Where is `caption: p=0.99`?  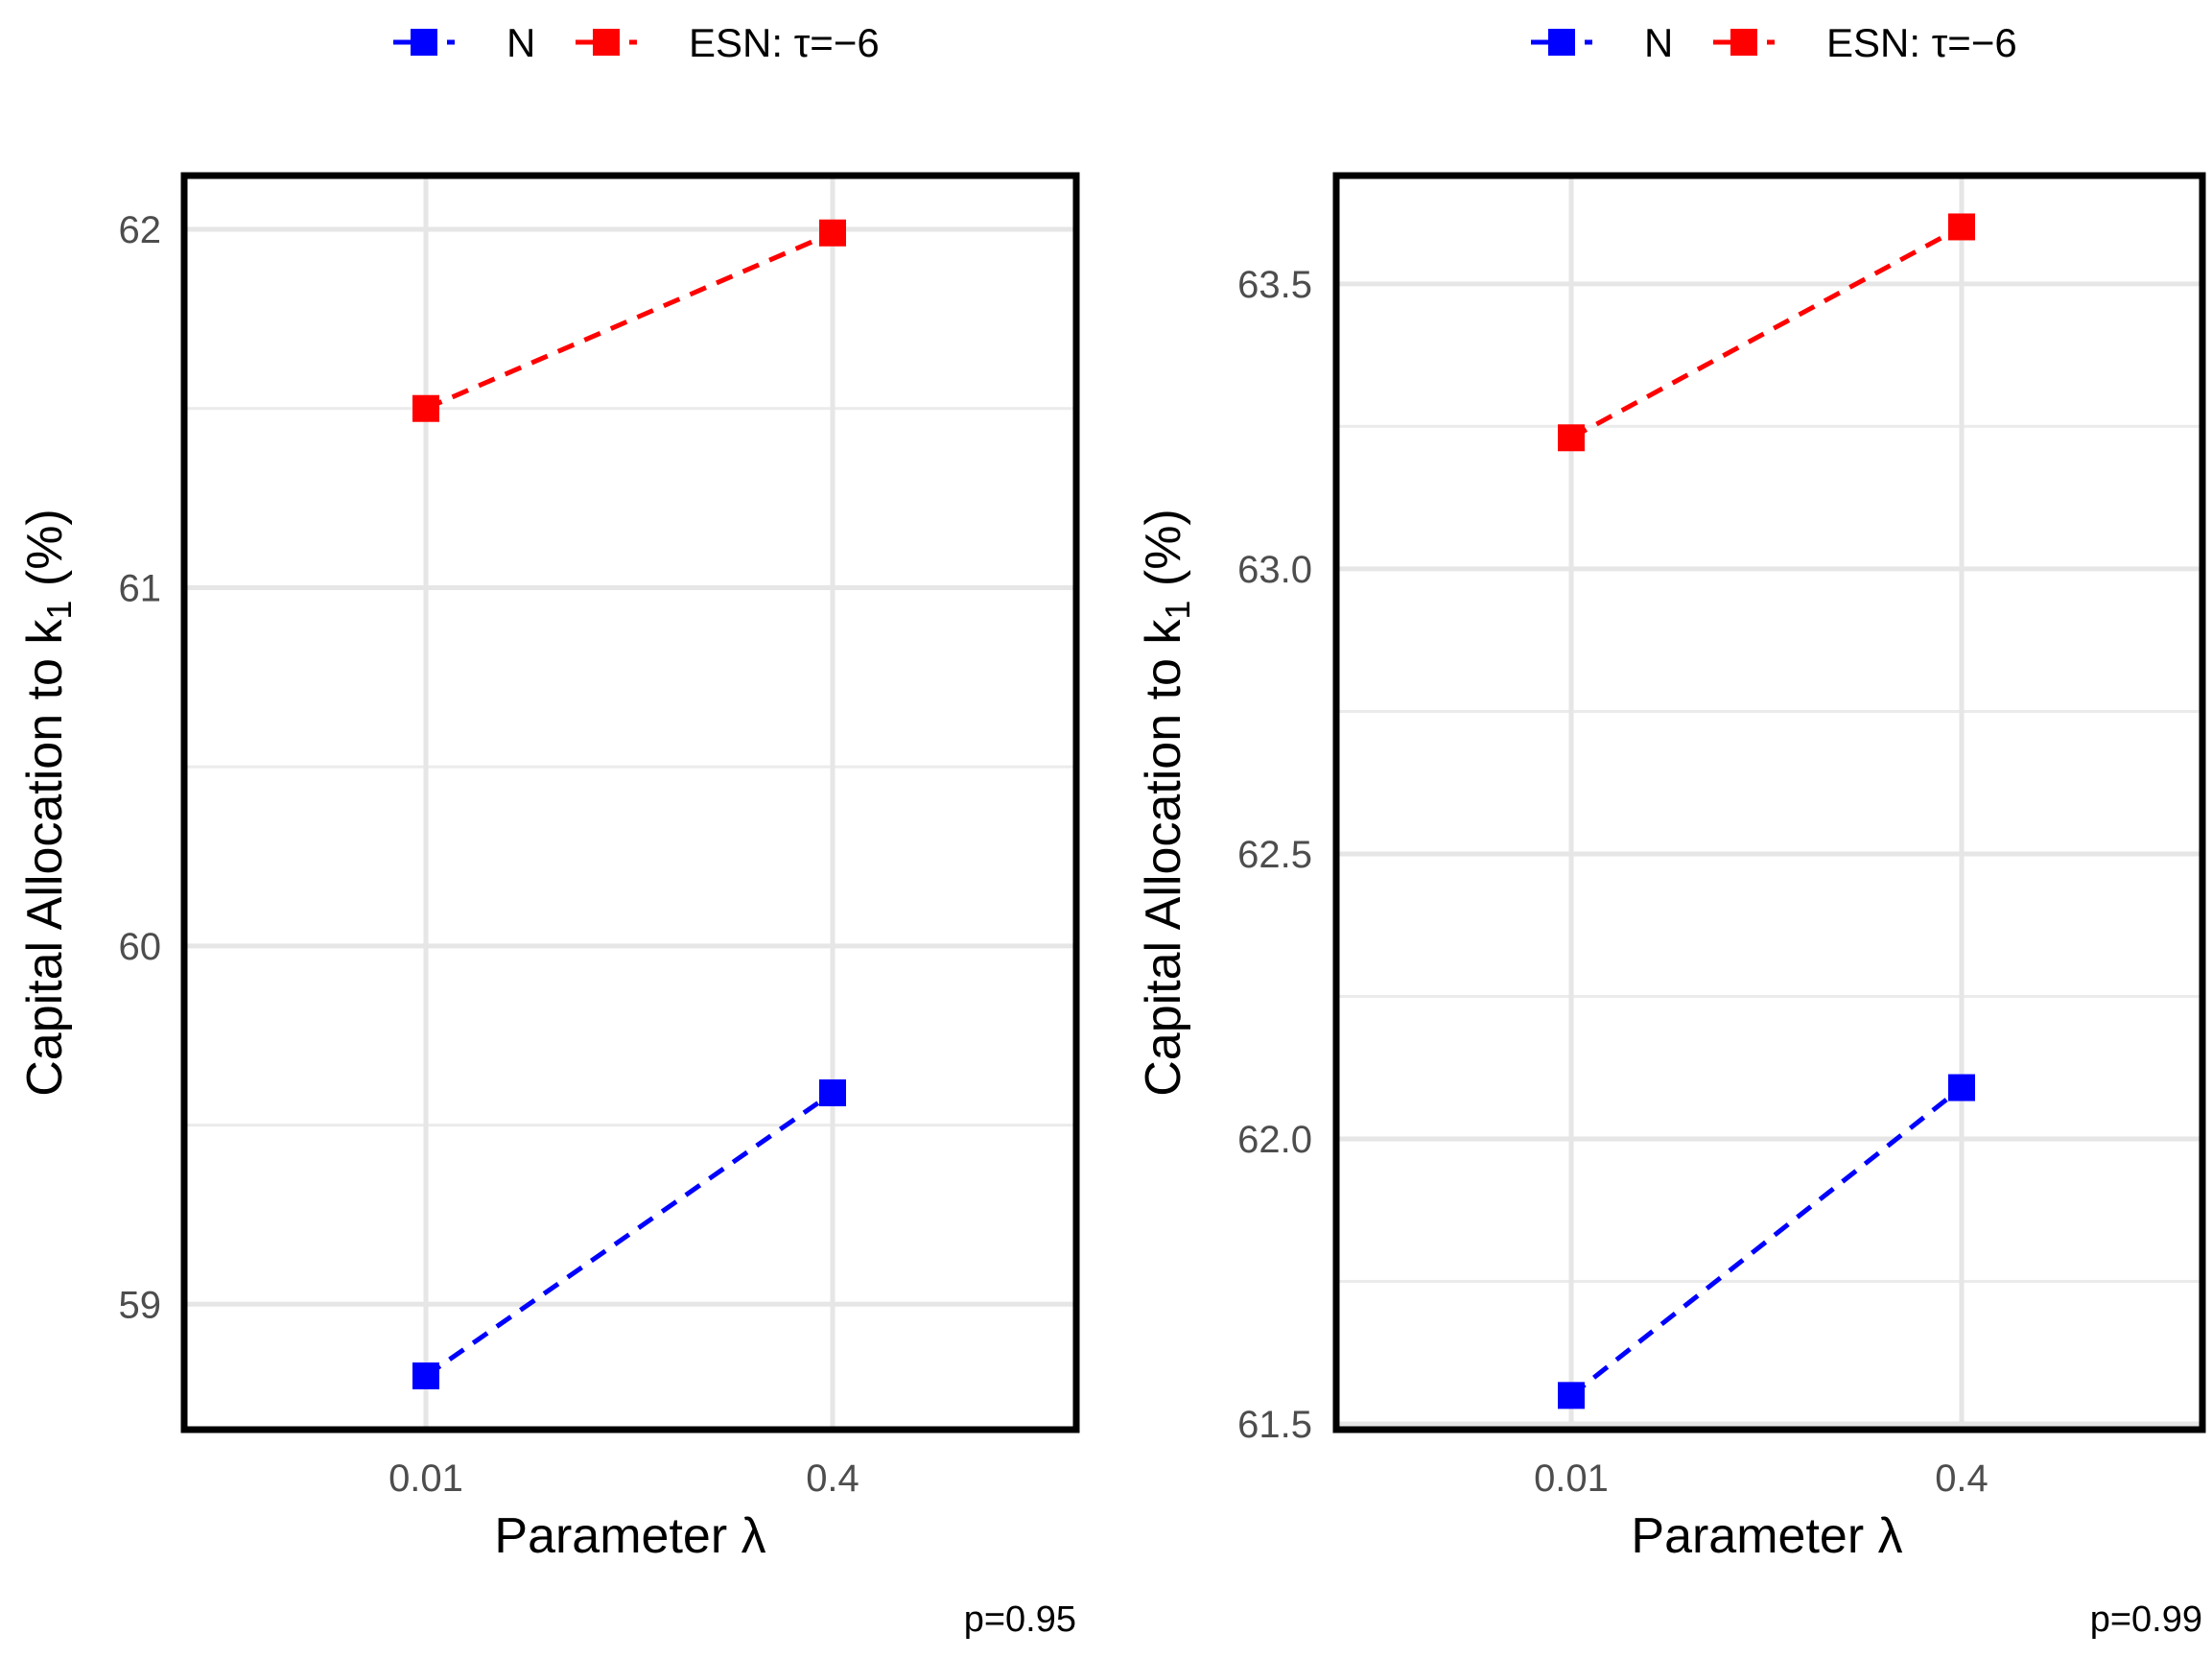 caption: p=0.99 is located at coordinates (2146, 1619).